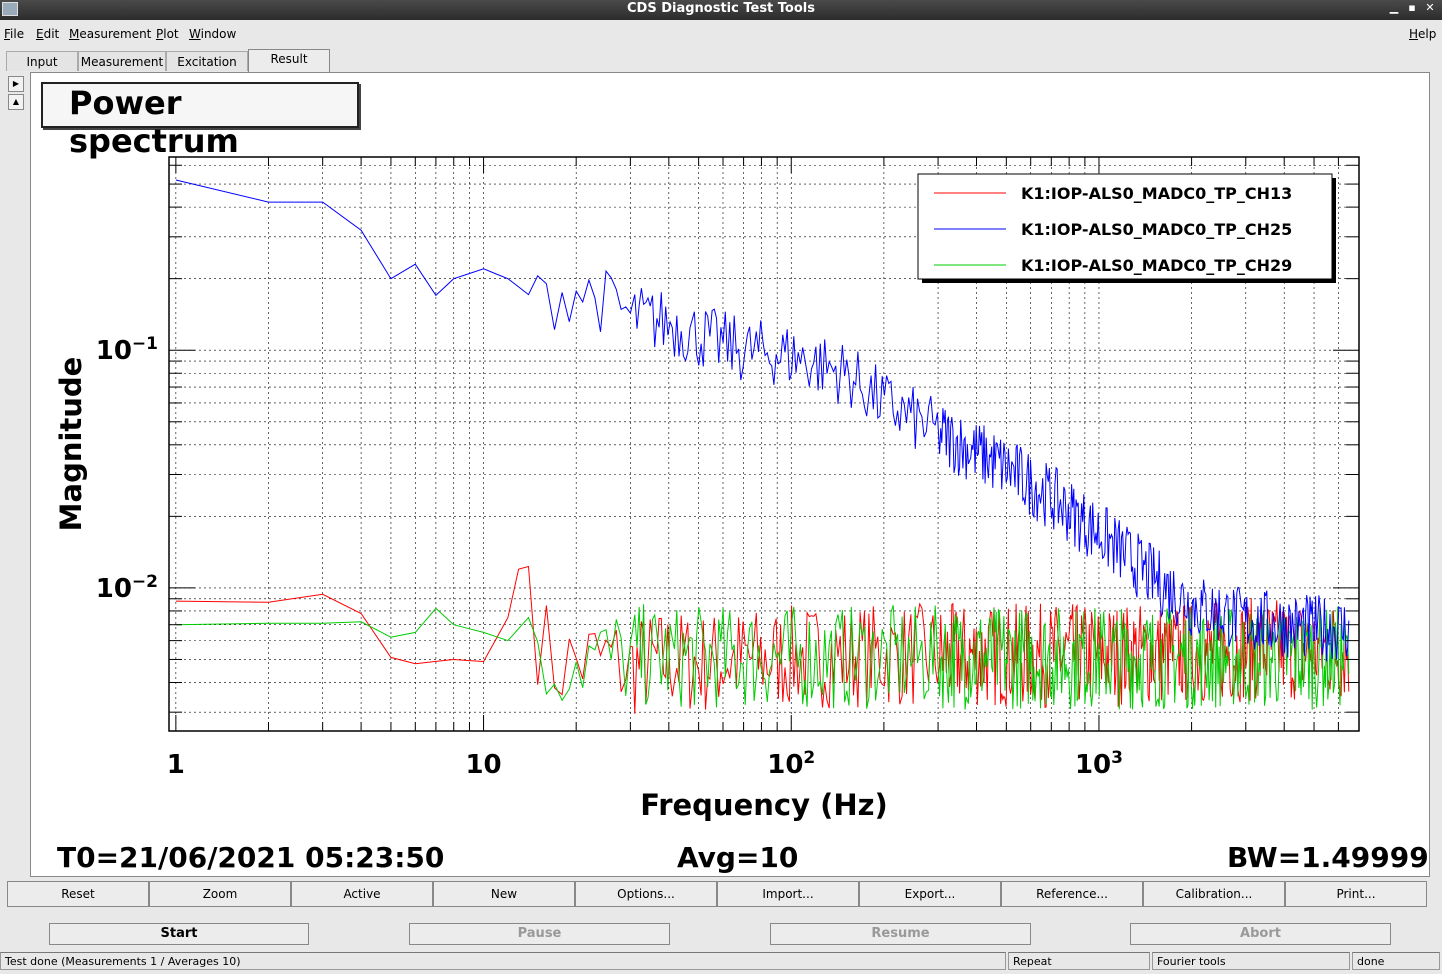 The width and height of the screenshot is (1442, 974). Describe the element at coordinates (1412, 7) in the screenshot. I see `maximize-icon: ▪` at that location.